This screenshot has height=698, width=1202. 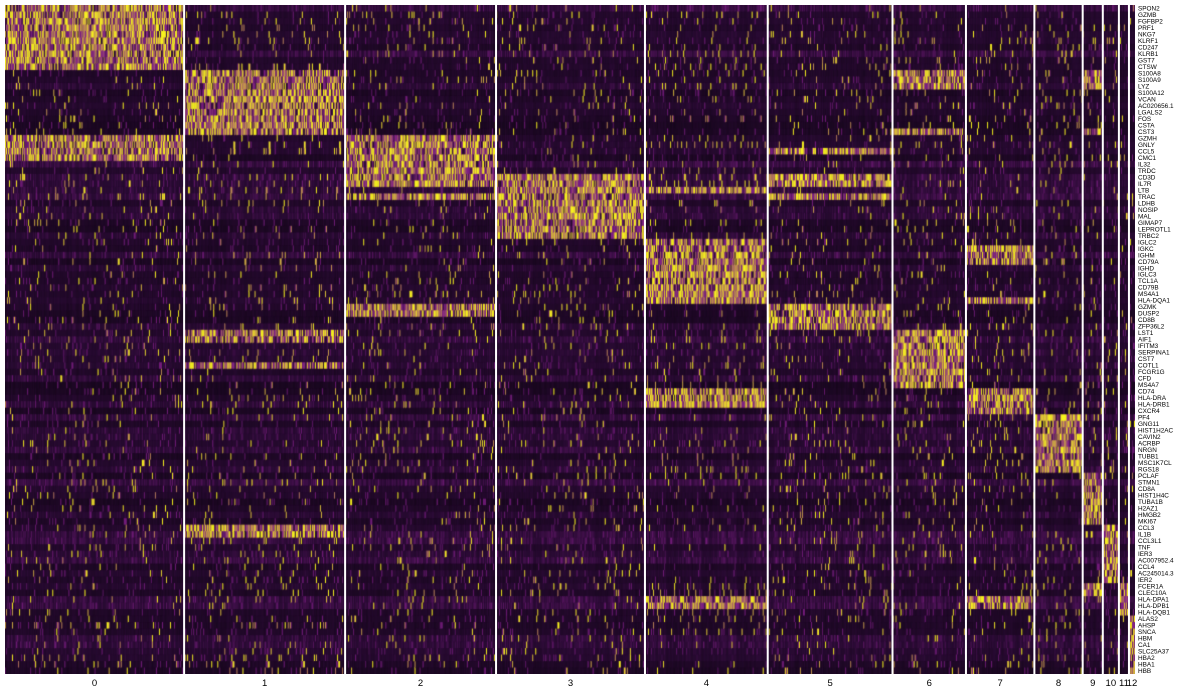 I want to click on gene-label: HBA2, so click(x=1146, y=658).